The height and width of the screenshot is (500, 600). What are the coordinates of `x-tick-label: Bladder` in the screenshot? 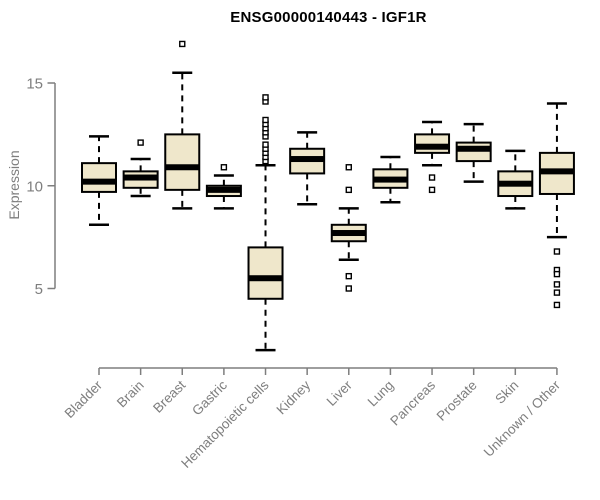 It's located at (84, 399).